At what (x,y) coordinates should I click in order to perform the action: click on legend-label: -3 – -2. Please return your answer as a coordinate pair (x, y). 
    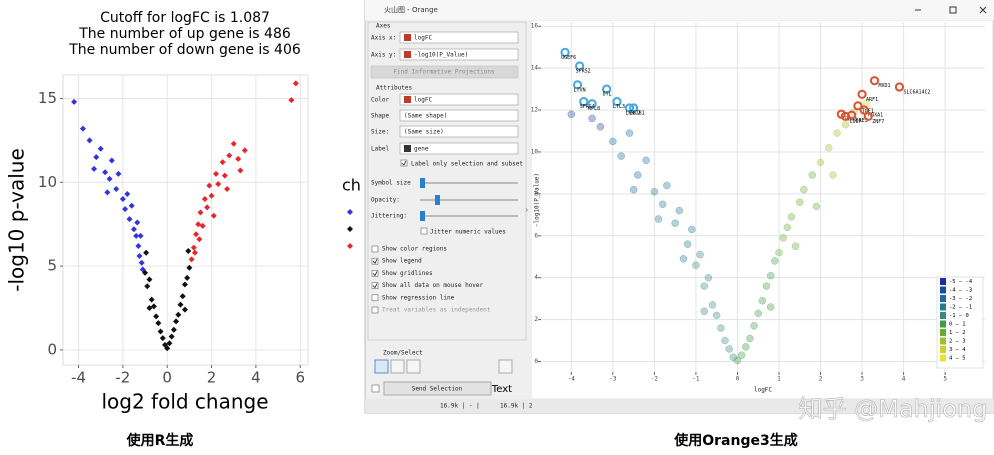
    Looking at the image, I should click on (960, 299).